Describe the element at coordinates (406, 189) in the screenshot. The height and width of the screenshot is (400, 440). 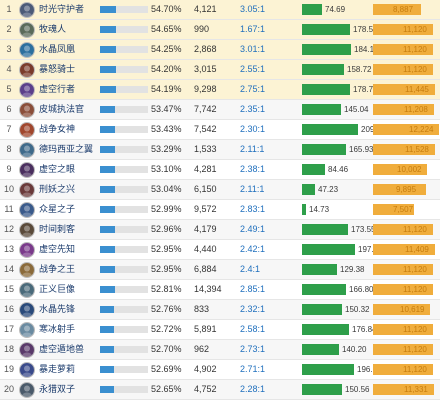
I see `orange-stat-value: 9,895` at that location.